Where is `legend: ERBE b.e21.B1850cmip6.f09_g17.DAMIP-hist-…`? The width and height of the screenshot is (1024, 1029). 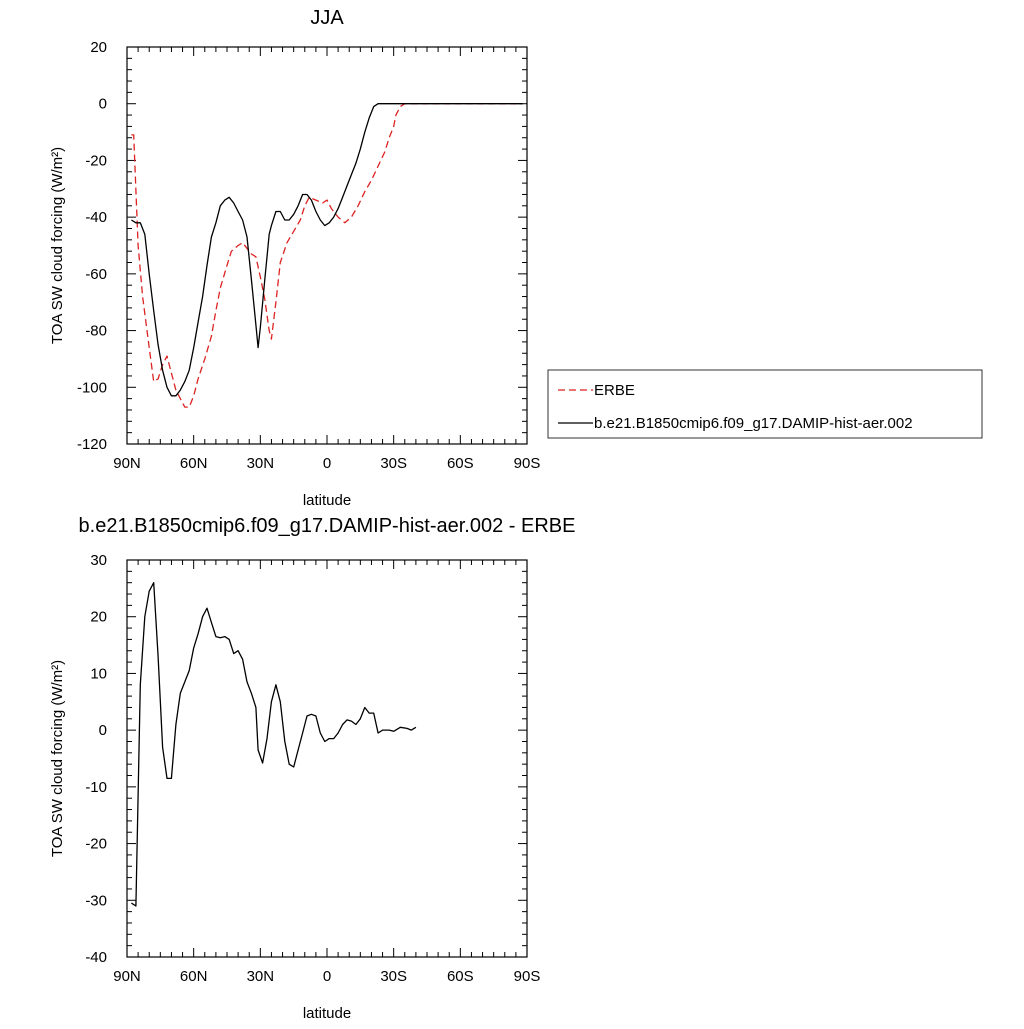
legend: ERBE b.e21.B1850cmip6.f09_g17.DAMIP-hist-… is located at coordinates (765, 404).